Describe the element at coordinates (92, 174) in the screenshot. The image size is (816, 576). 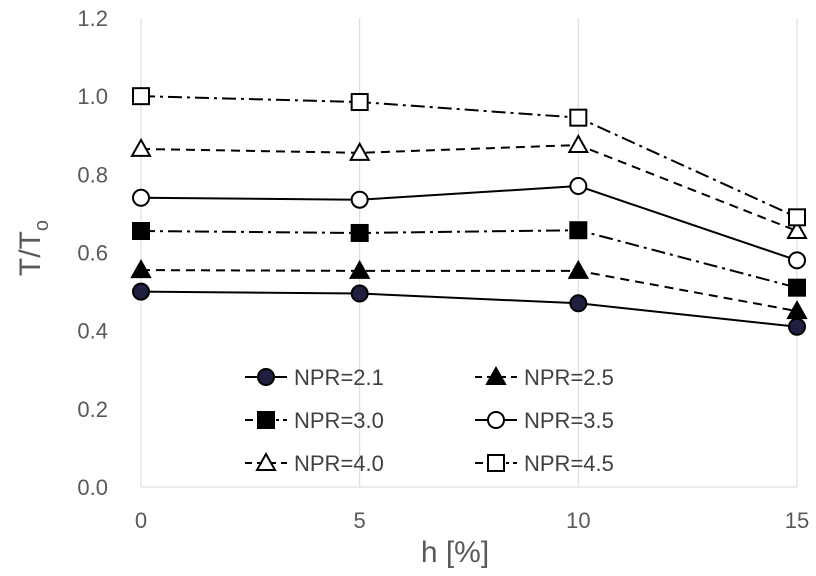
I see `y-tick-label: 0.8` at that location.